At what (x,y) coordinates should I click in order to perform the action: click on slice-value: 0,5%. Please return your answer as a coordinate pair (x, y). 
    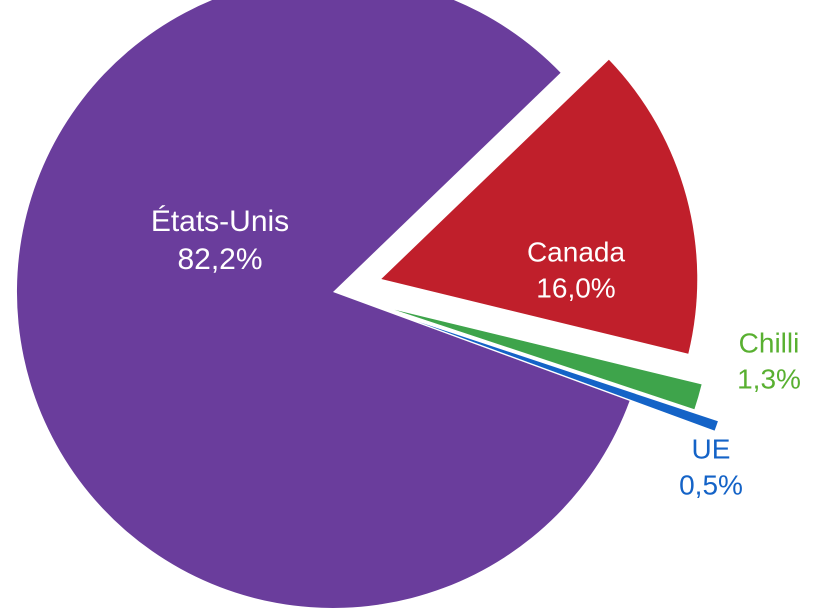
    Looking at the image, I should click on (711, 484).